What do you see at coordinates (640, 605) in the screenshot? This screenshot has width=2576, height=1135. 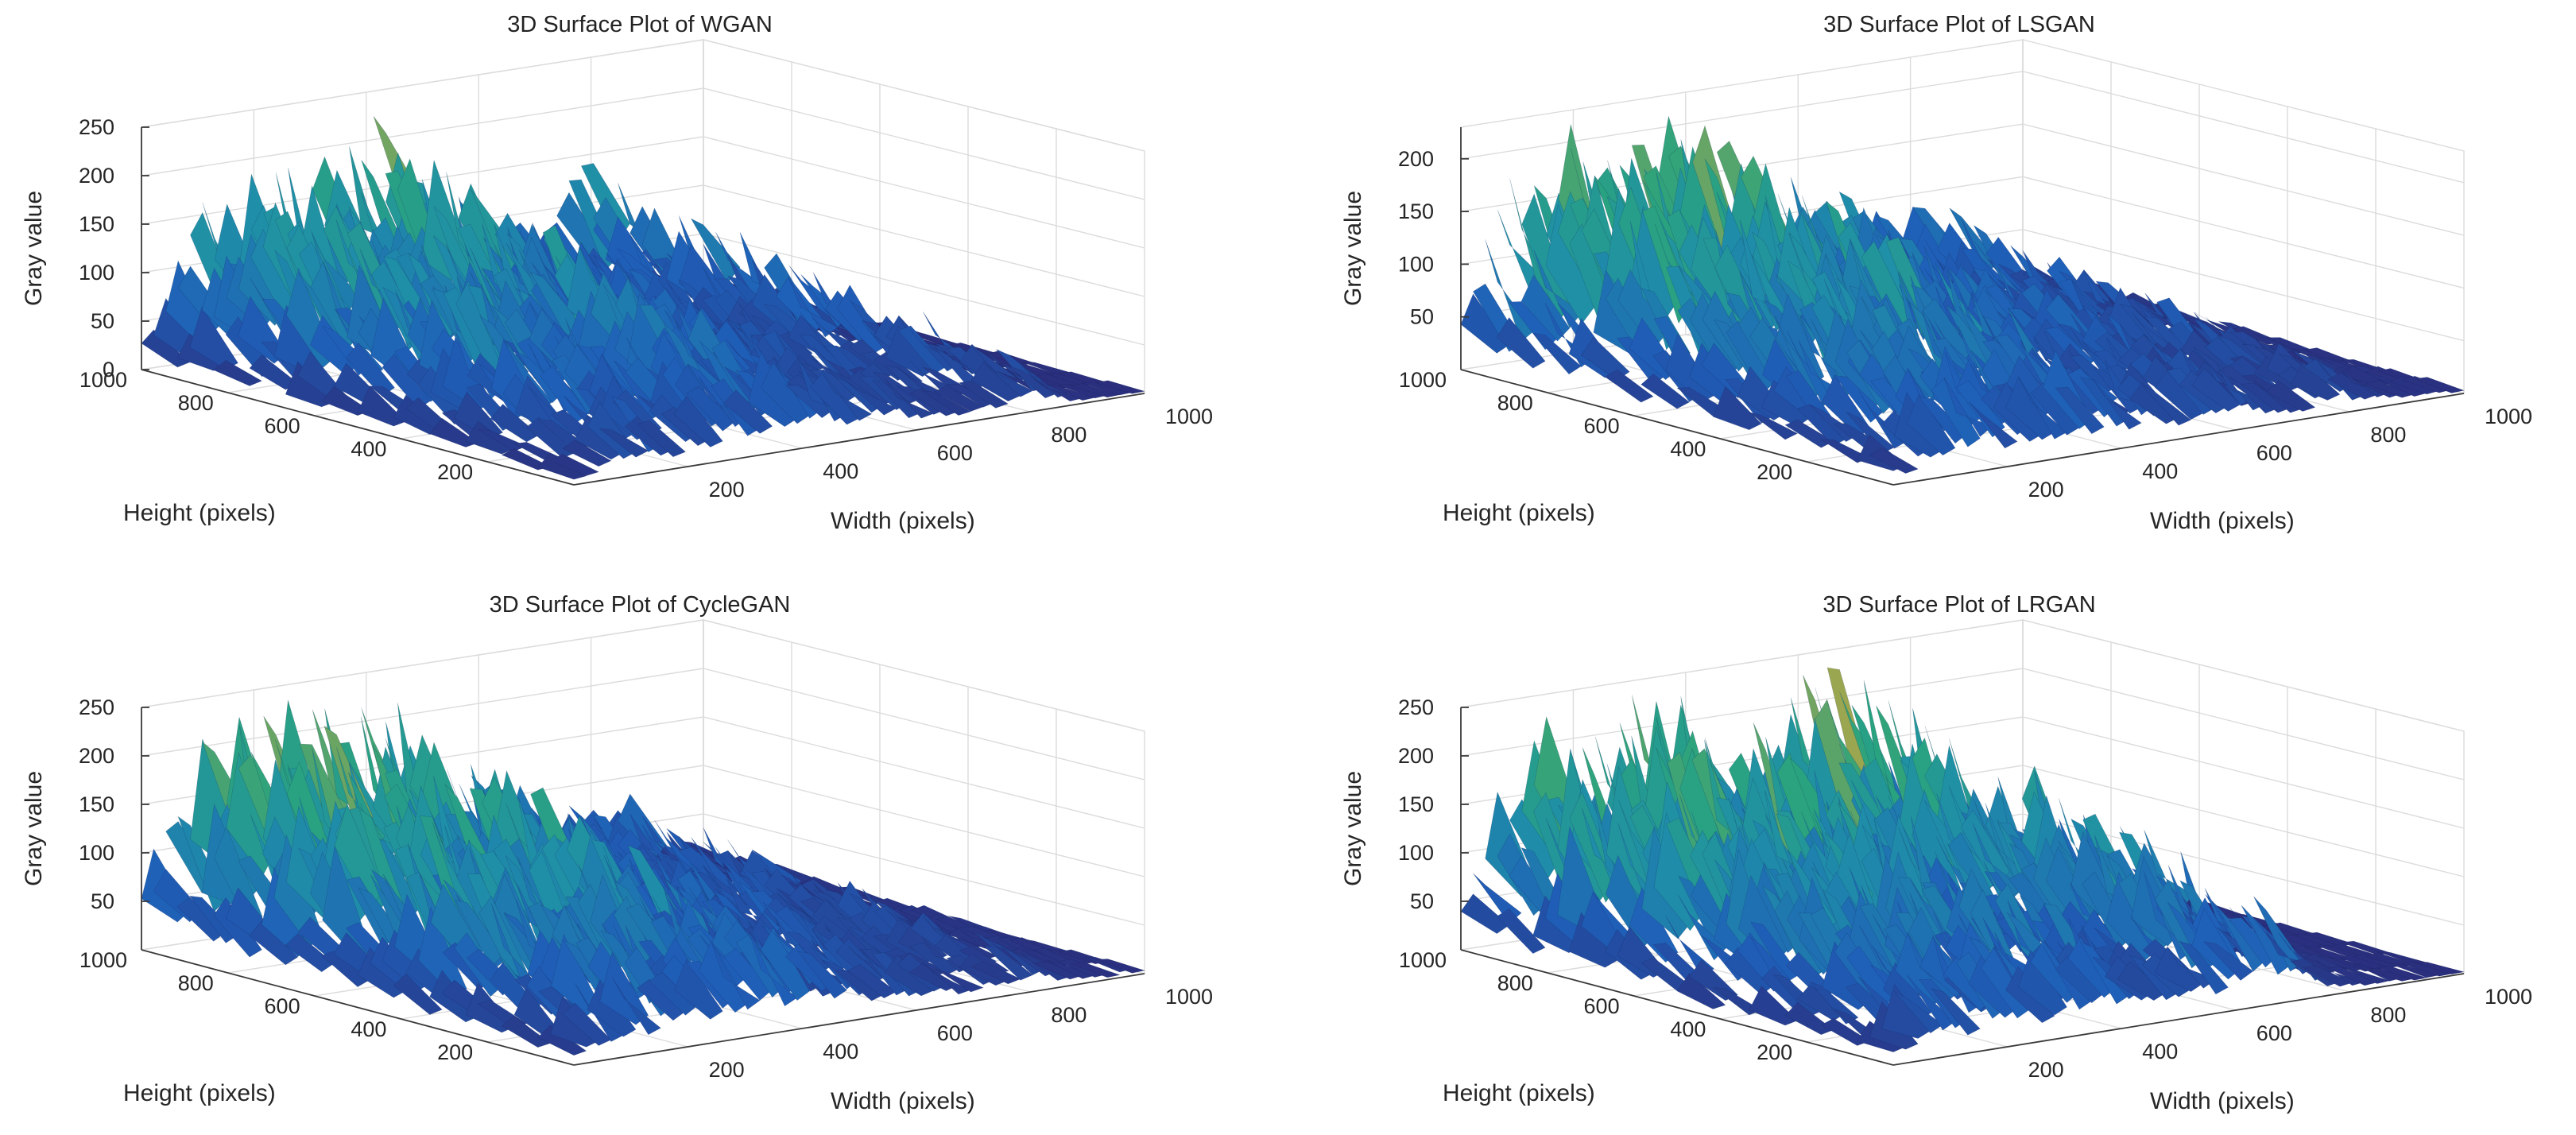 I see `chart-title: 3D Surface Plot of CycleGAN` at bounding box center [640, 605].